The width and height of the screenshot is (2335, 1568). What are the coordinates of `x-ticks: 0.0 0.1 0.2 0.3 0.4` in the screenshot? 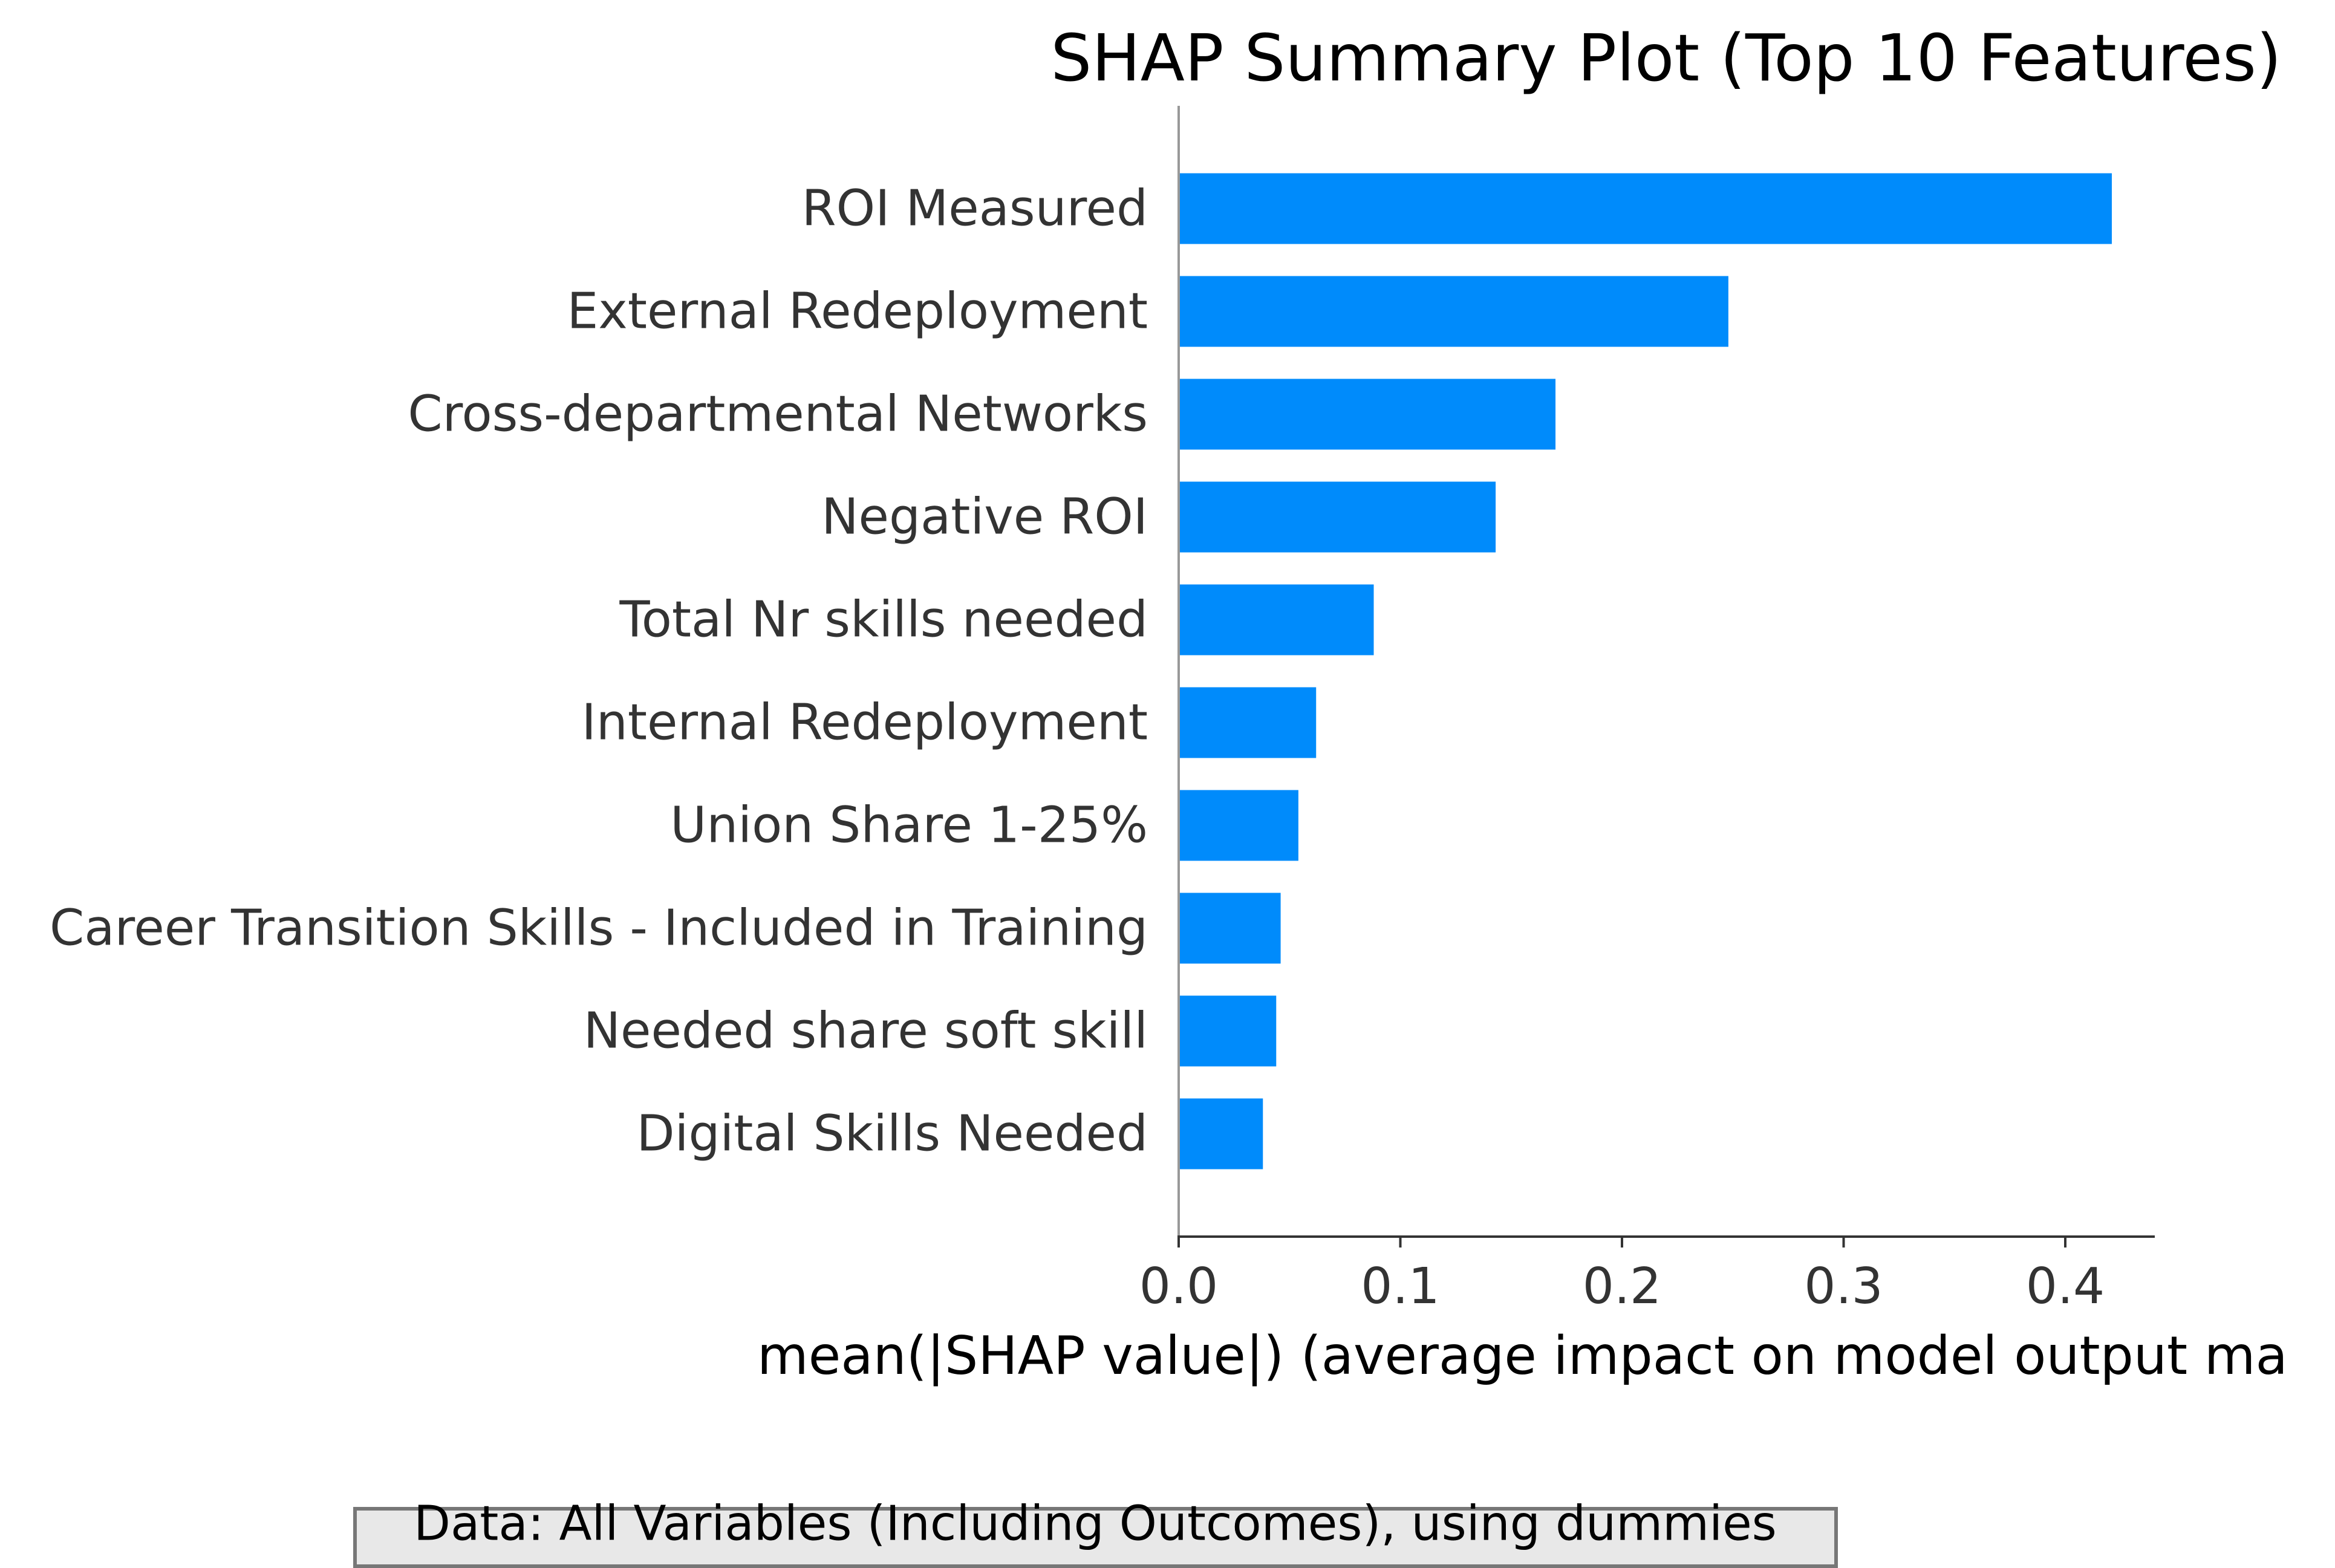 It's located at (1622, 1276).